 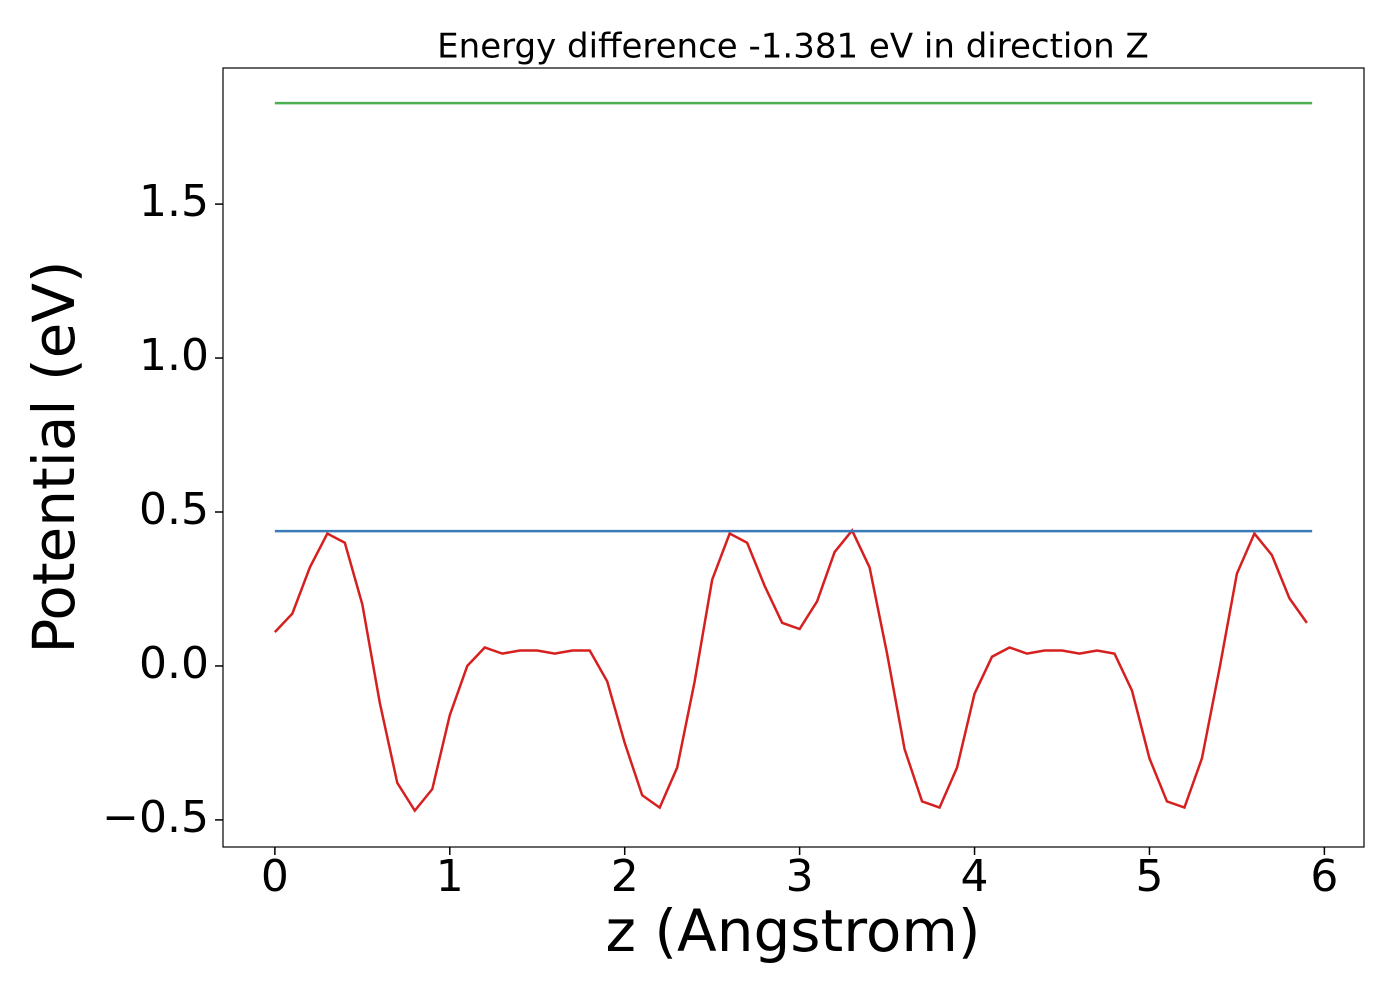 I want to click on y-tick-label: 1.0, so click(x=174, y=355).